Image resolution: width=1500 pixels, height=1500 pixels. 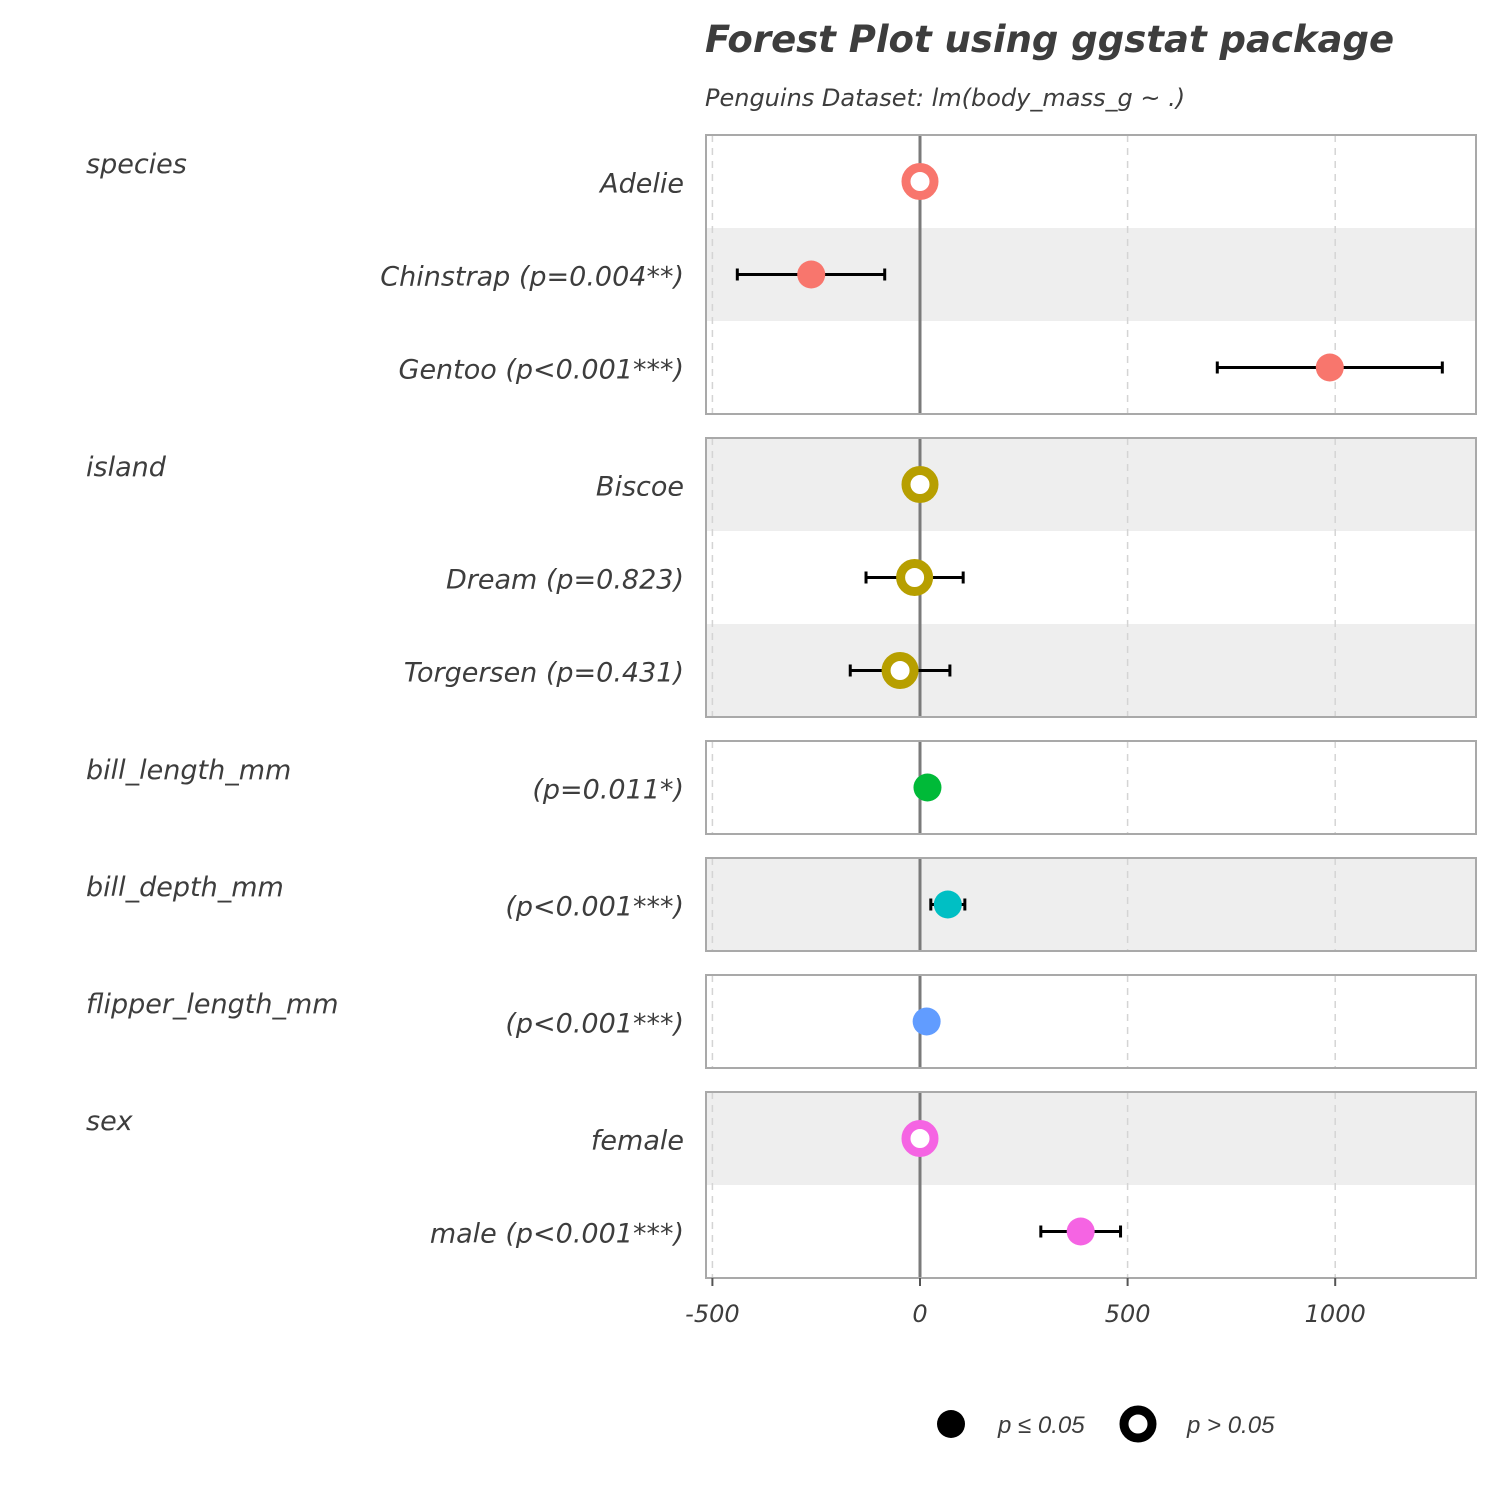 I want to click on term-label: Chinstrap (p=0.004**), so click(x=532, y=277).